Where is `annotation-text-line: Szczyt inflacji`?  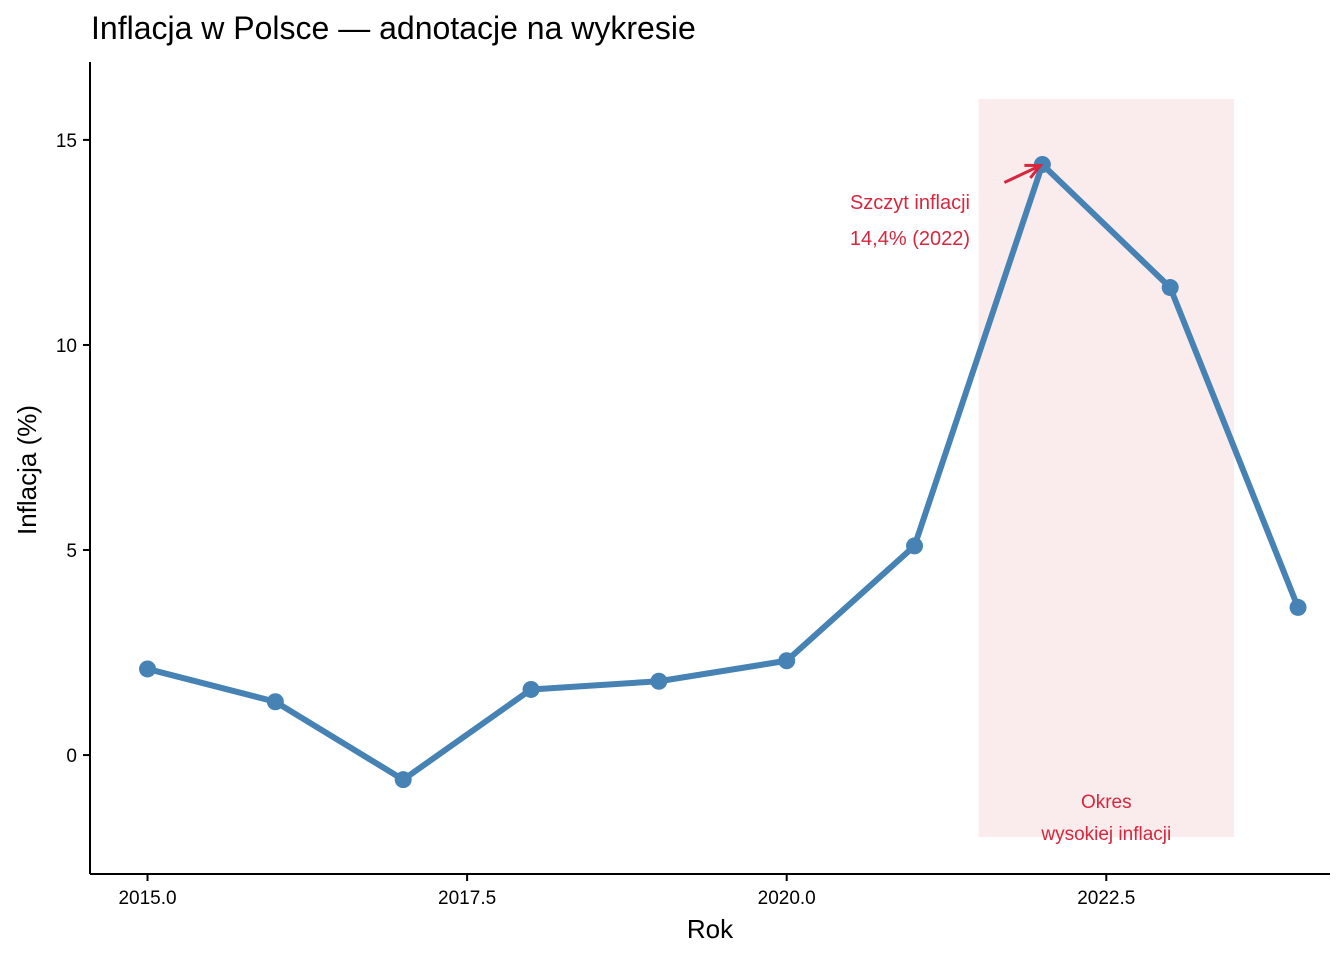
annotation-text-line: Szczyt inflacji is located at coordinates (910, 203).